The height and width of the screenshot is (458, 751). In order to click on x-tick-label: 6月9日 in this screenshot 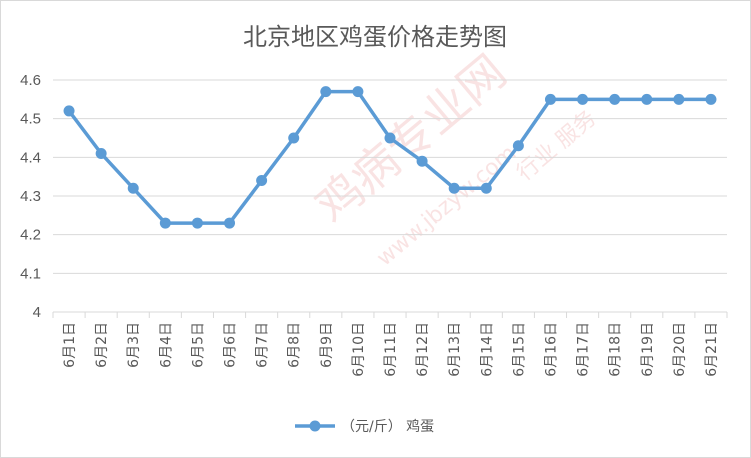, I will do `click(327, 345)`.